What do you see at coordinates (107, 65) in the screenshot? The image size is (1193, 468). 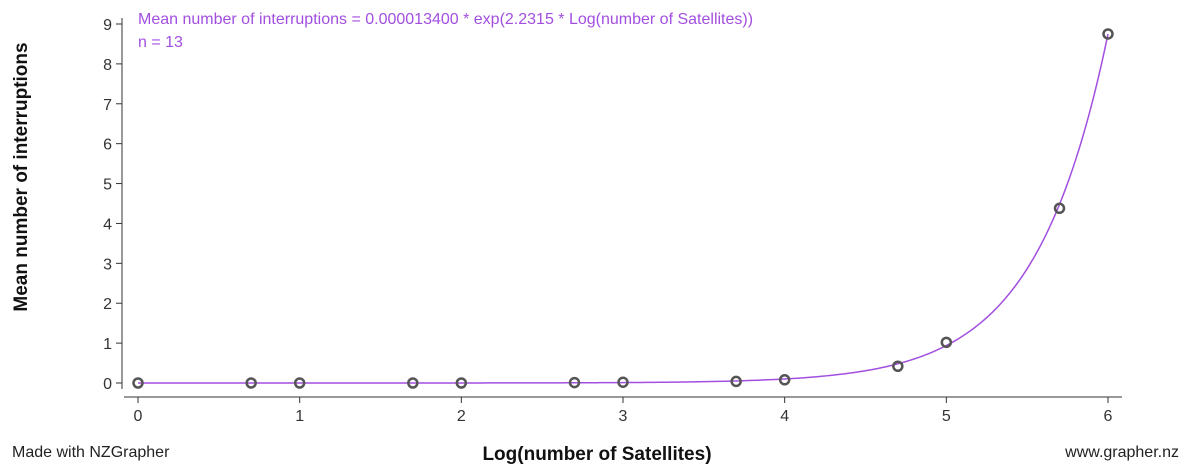 I see `y-tick-label: 8` at bounding box center [107, 65].